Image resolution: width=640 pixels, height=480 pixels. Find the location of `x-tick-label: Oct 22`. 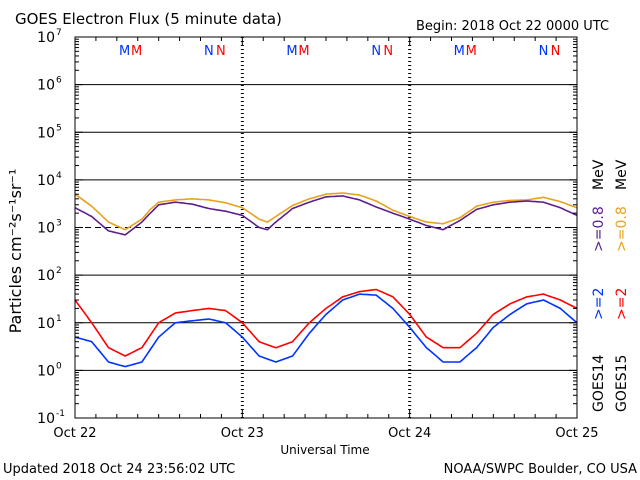

x-tick-label: Oct 22 is located at coordinates (74, 433).